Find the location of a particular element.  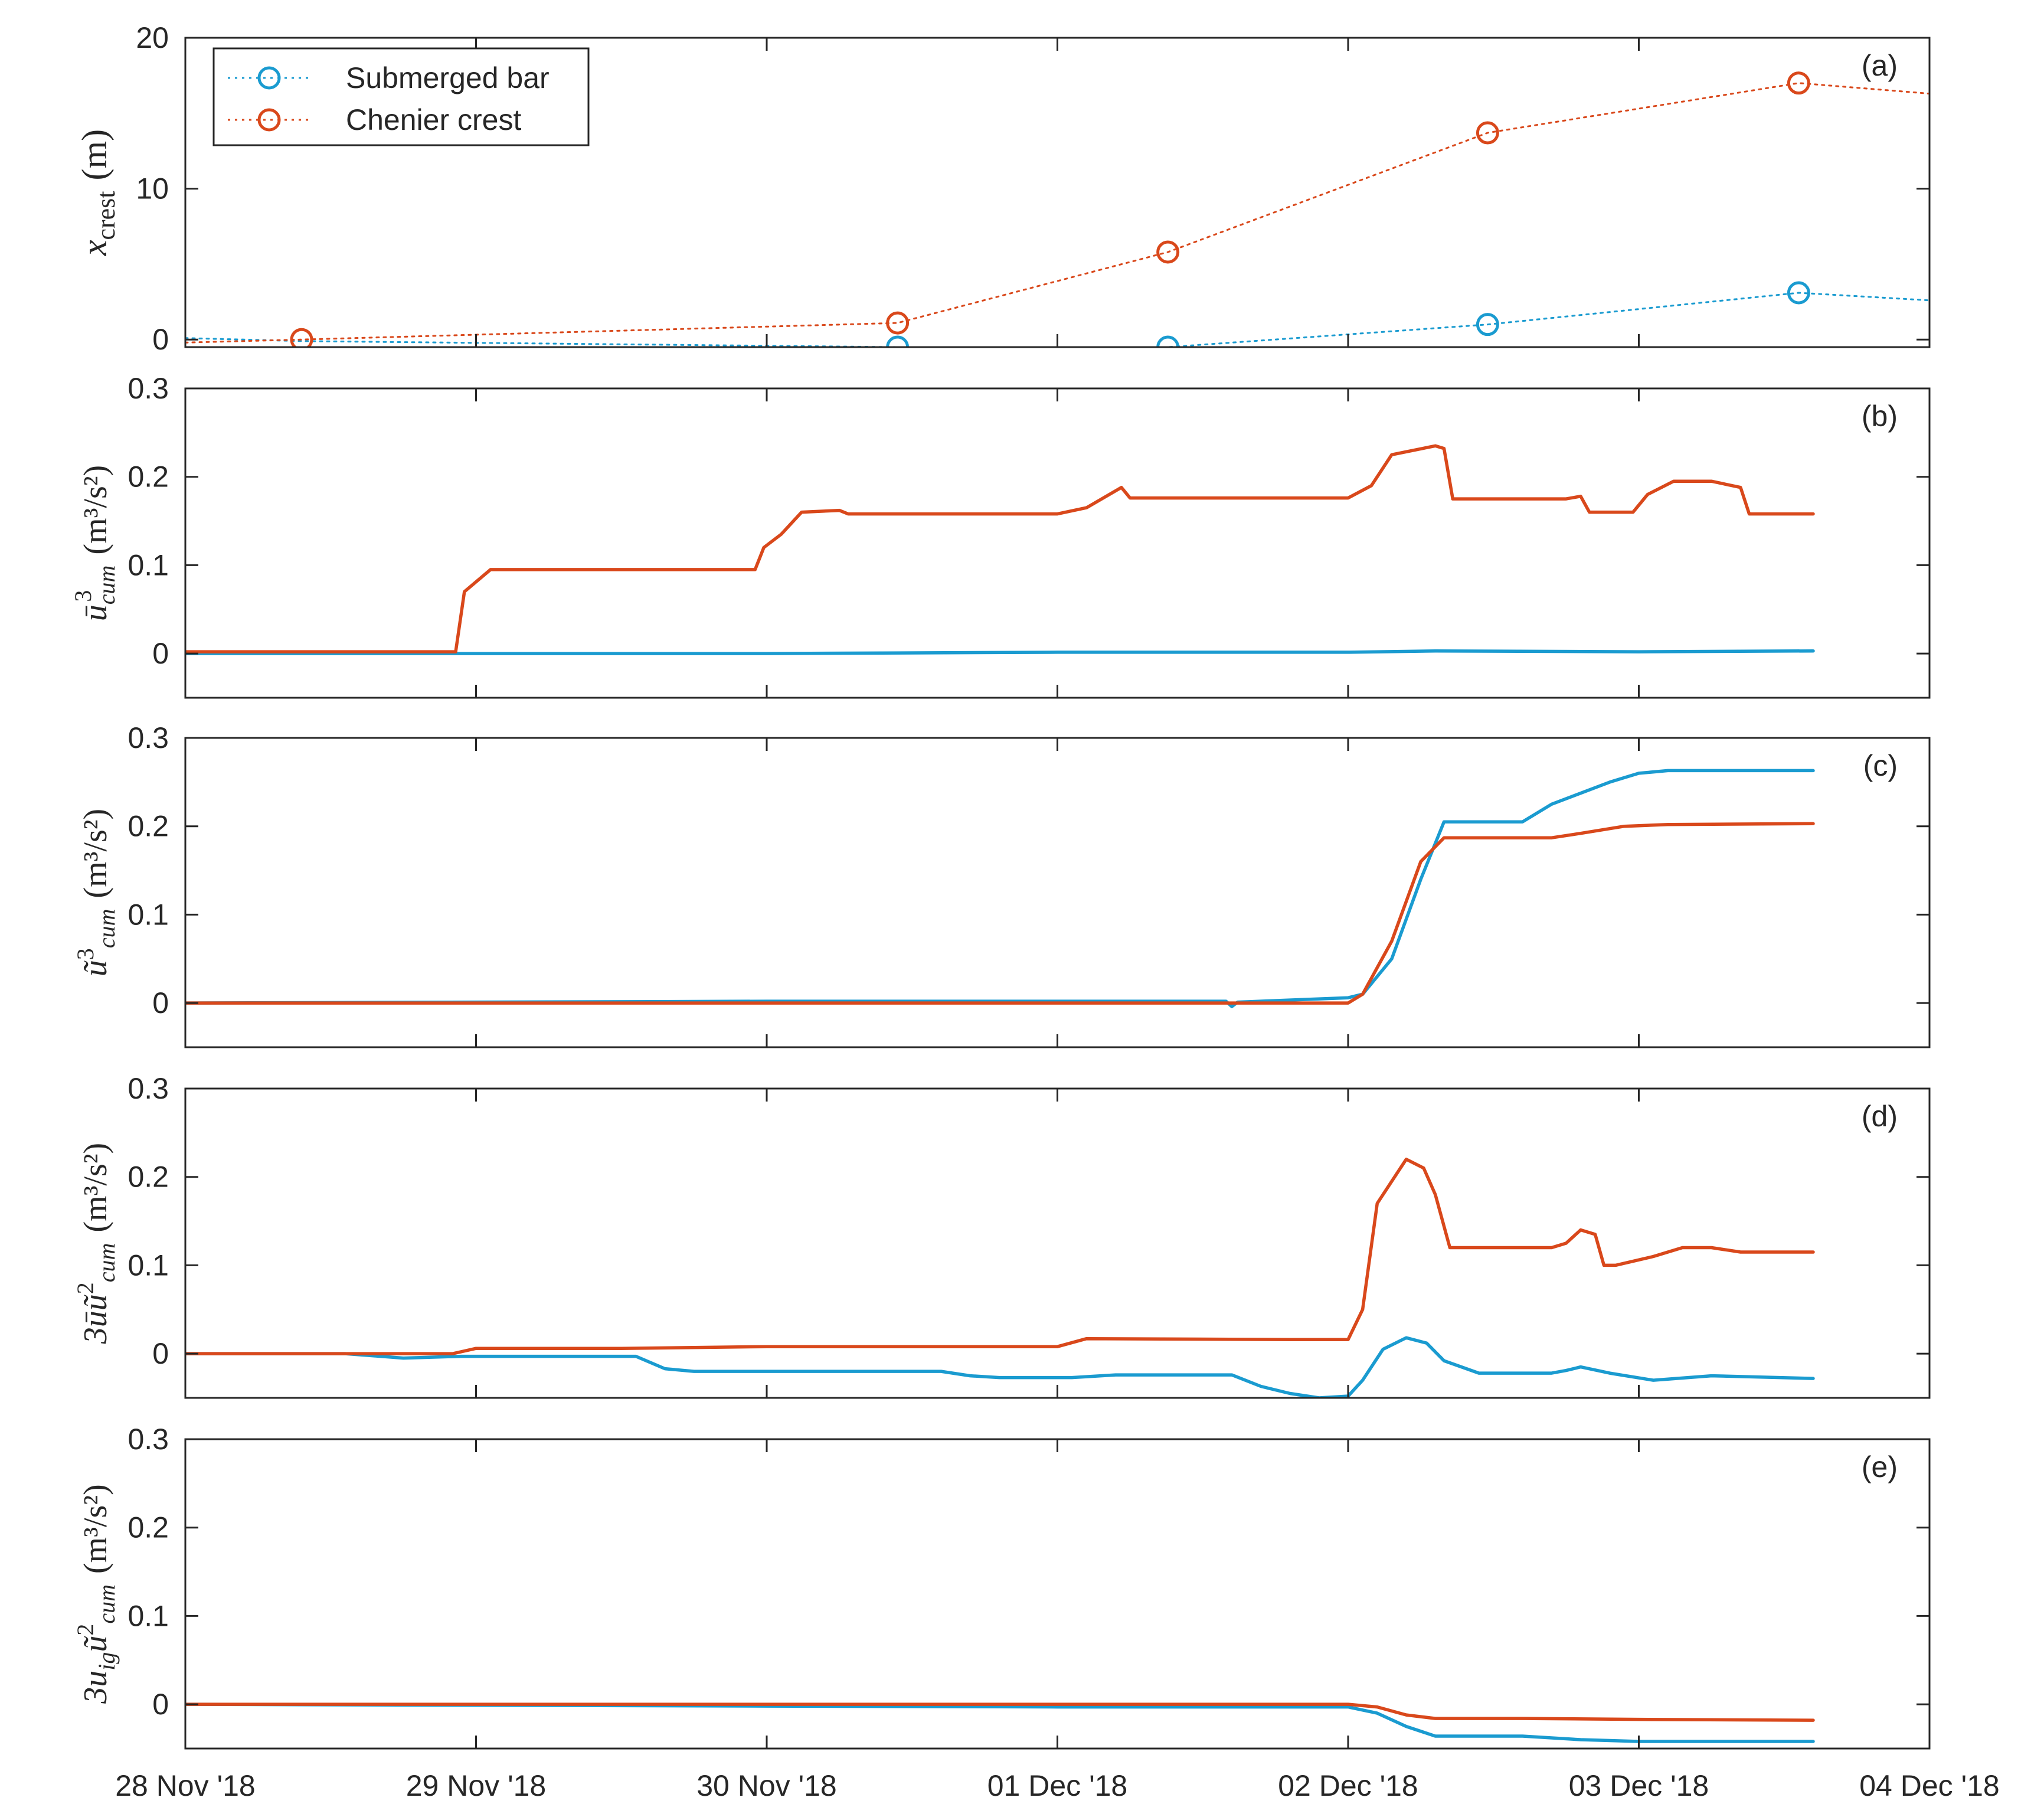

legend: Submerged bar Chenier crest is located at coordinates (401, 96).